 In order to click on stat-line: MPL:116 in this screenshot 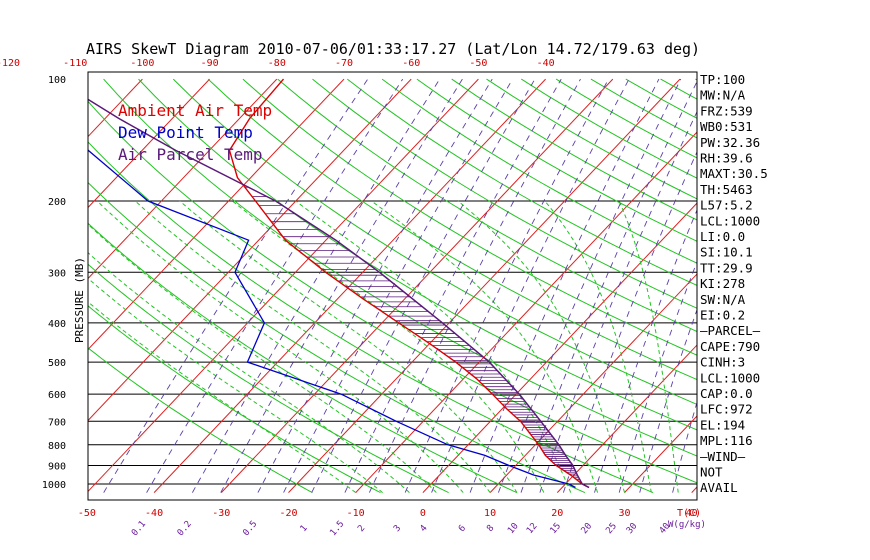, I will do `click(726, 440)`.